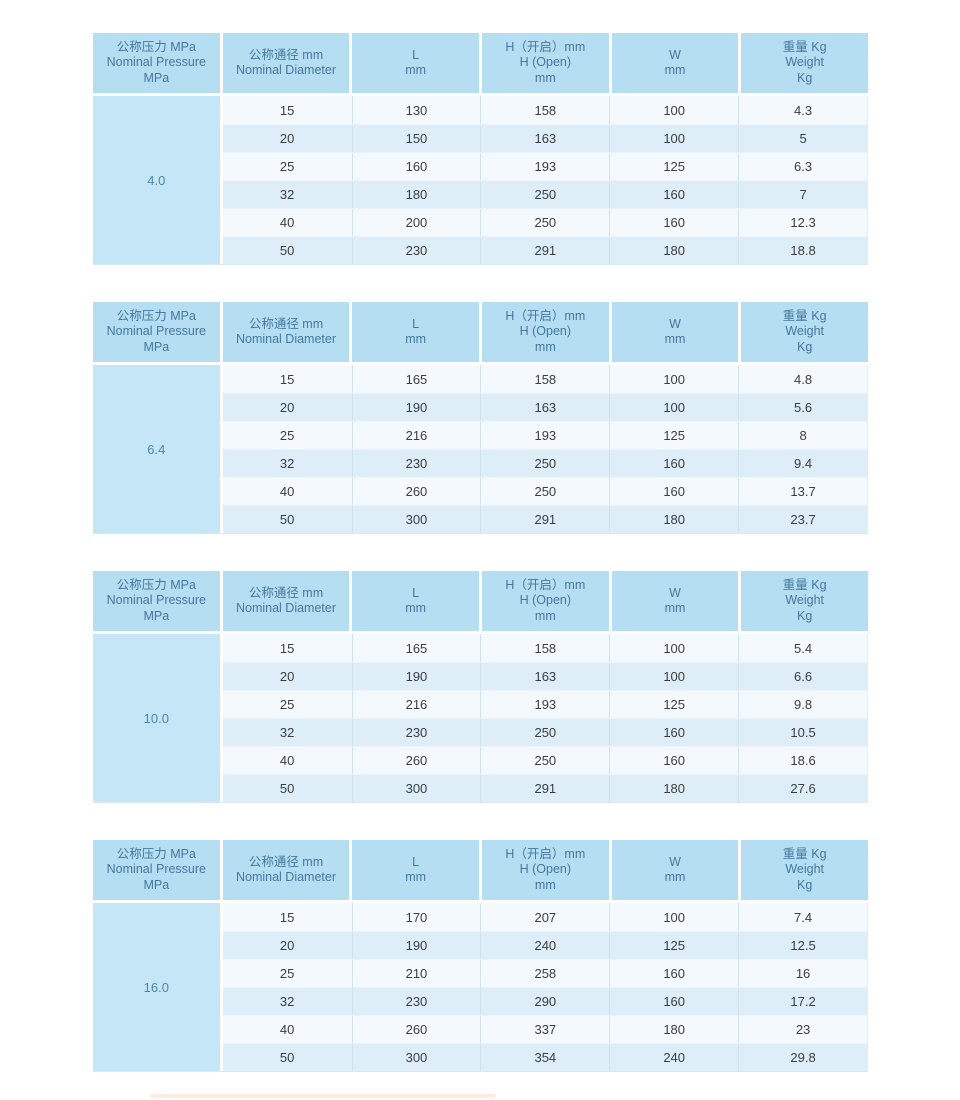 The height and width of the screenshot is (1100, 960). Describe the element at coordinates (804, 870) in the screenshot. I see `header-cell-weight: 重量 Kg Weight Kg` at that location.